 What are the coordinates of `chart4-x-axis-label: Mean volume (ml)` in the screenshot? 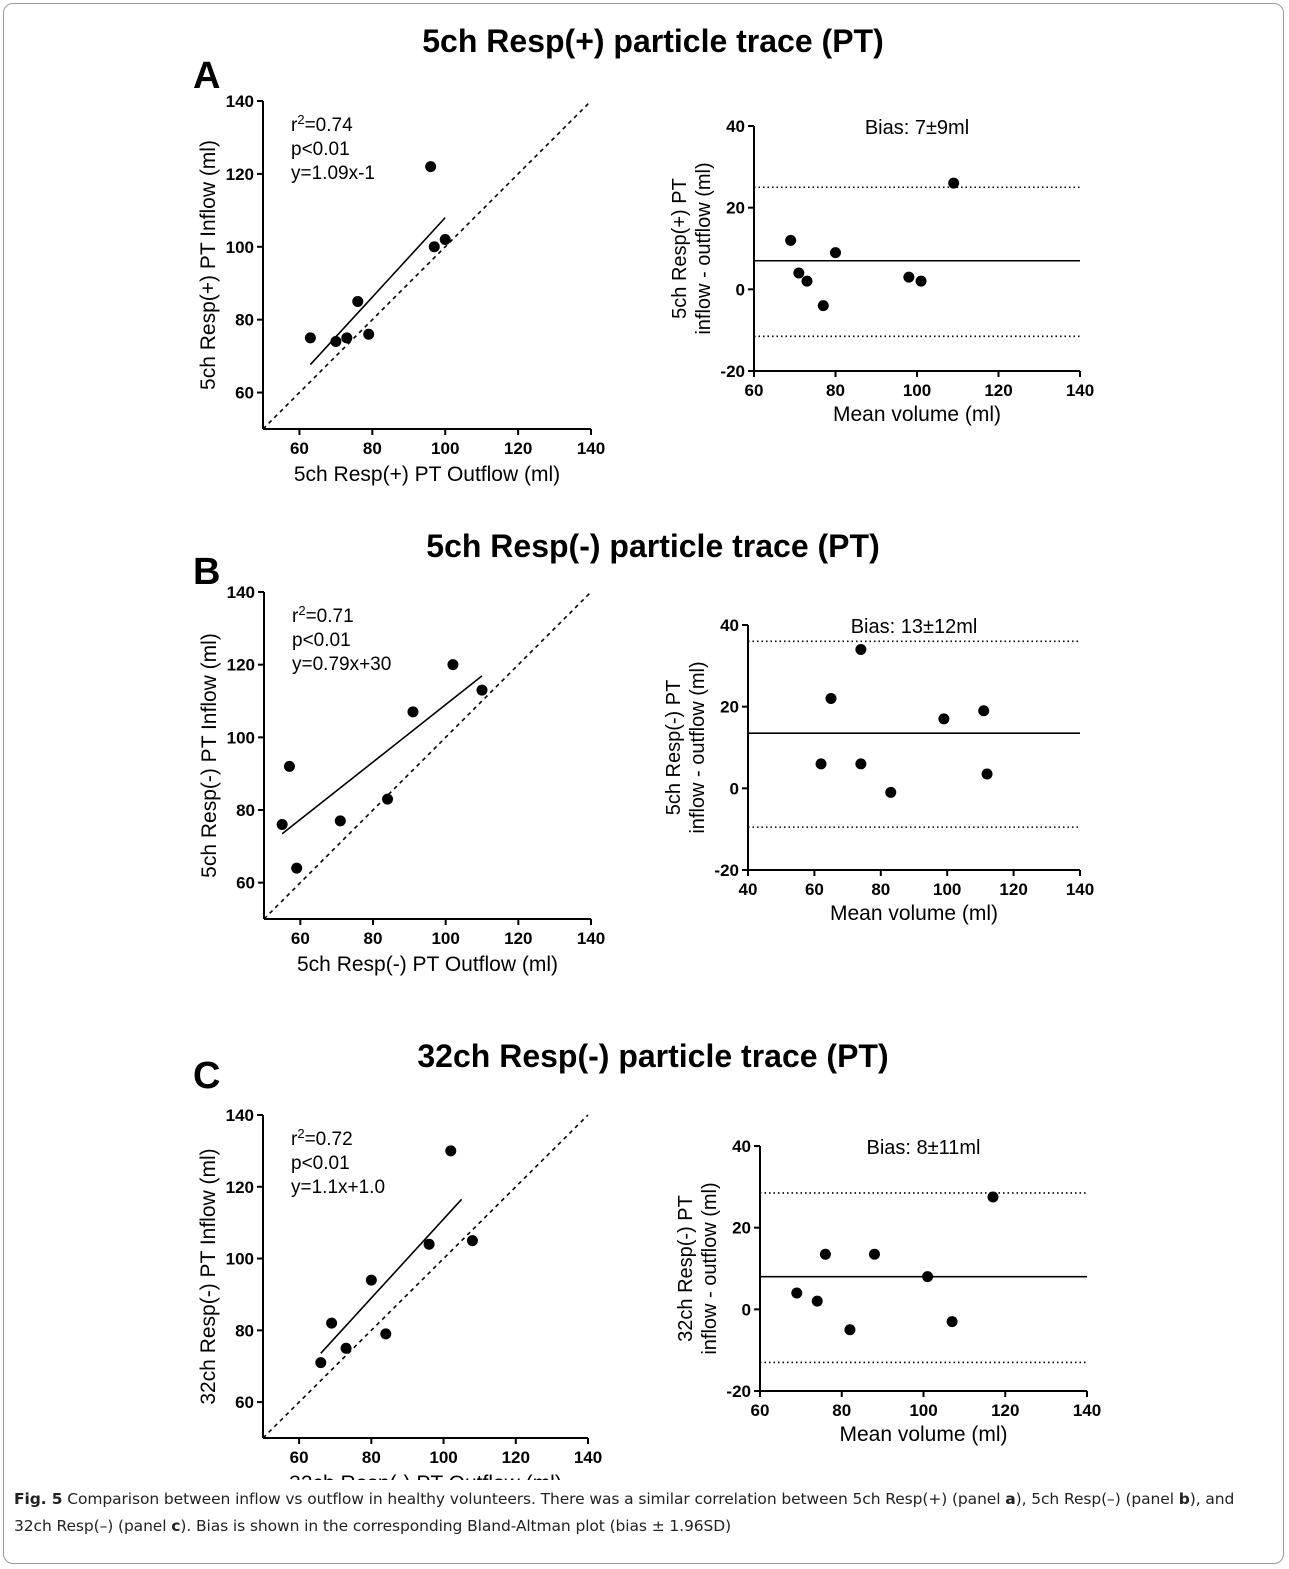 It's located at (914, 913).